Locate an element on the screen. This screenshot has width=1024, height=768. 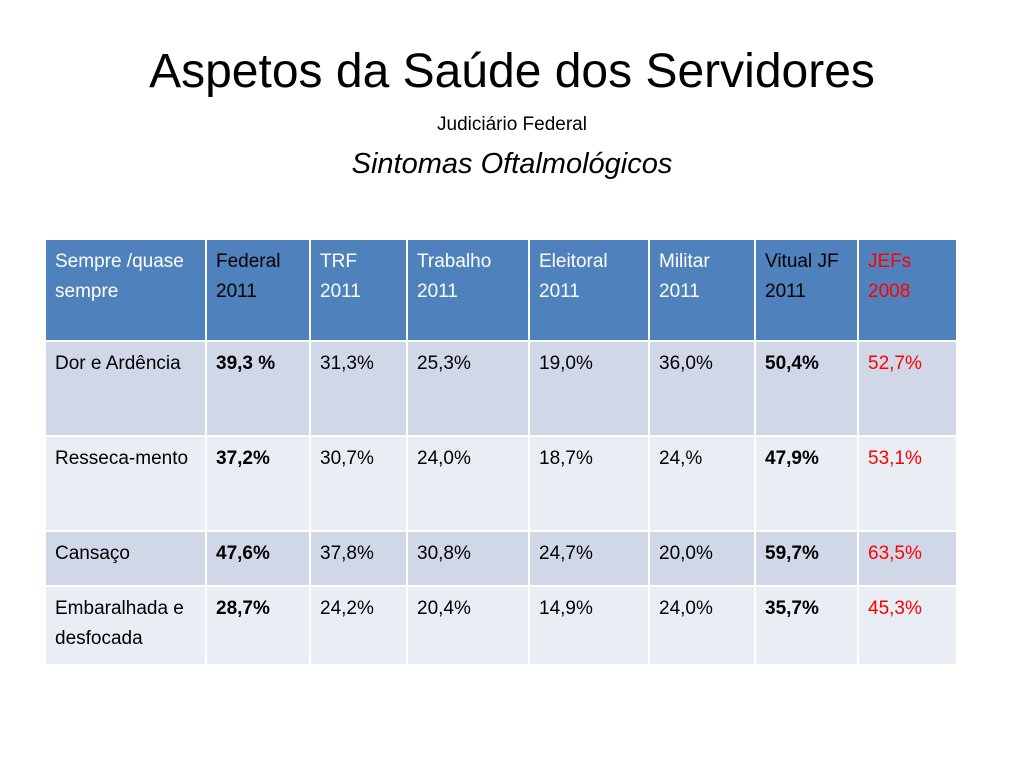
table-cell: 25,3% is located at coordinates (468, 388).